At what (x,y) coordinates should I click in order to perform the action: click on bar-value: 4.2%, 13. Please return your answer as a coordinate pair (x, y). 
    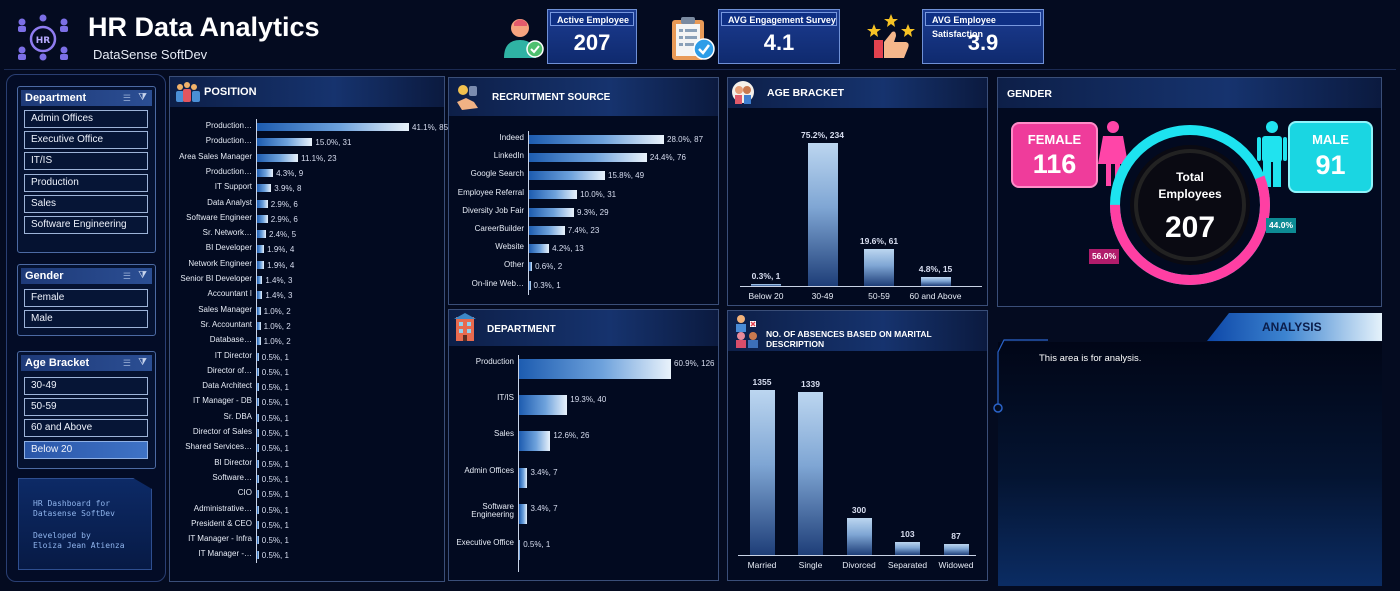
    Looking at the image, I should click on (568, 249).